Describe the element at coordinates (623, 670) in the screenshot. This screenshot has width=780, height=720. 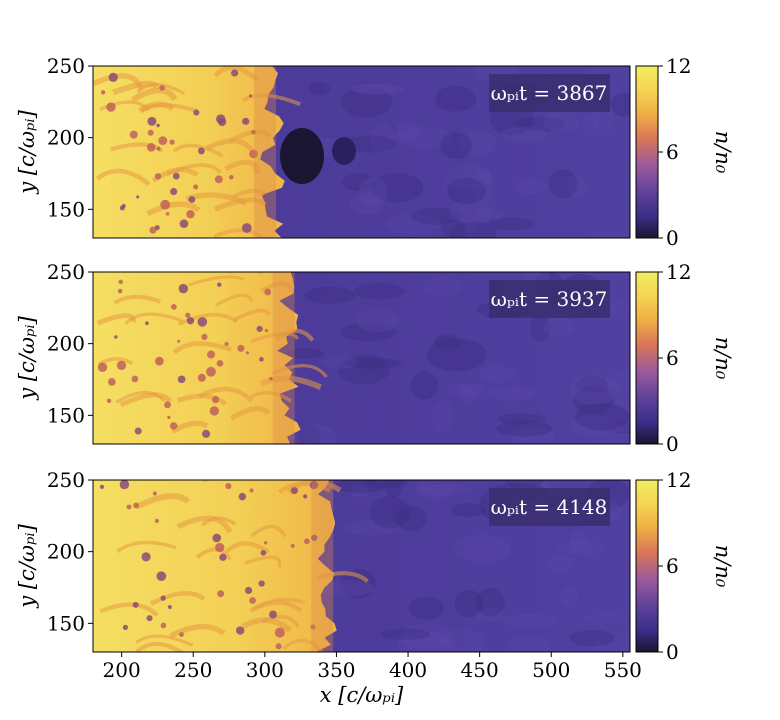
I see `x-tick-label: 550` at that location.